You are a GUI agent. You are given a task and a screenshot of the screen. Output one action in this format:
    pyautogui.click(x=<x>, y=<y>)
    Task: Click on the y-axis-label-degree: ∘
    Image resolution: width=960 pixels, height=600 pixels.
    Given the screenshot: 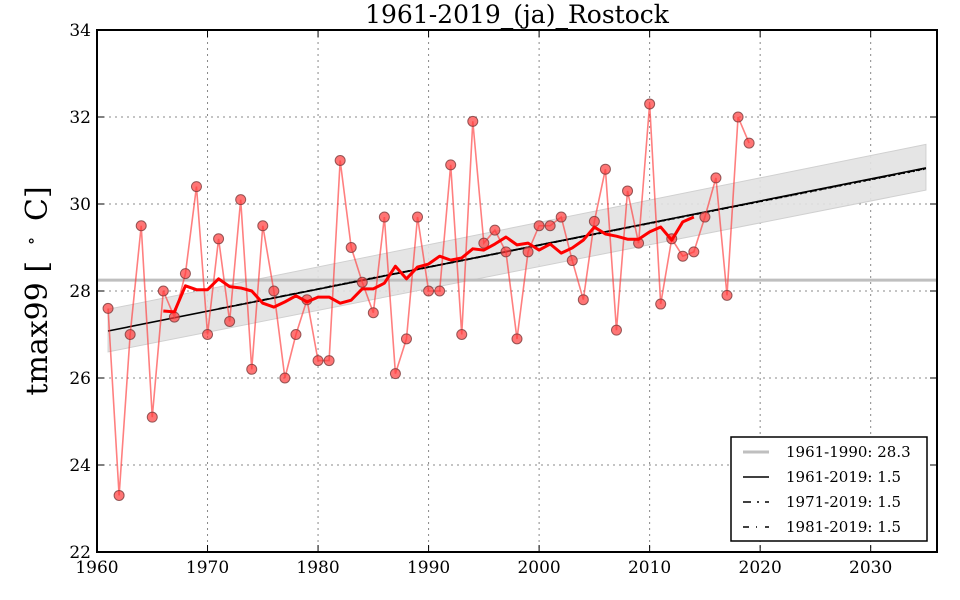 What is the action you would take?
    pyautogui.click(x=31, y=241)
    